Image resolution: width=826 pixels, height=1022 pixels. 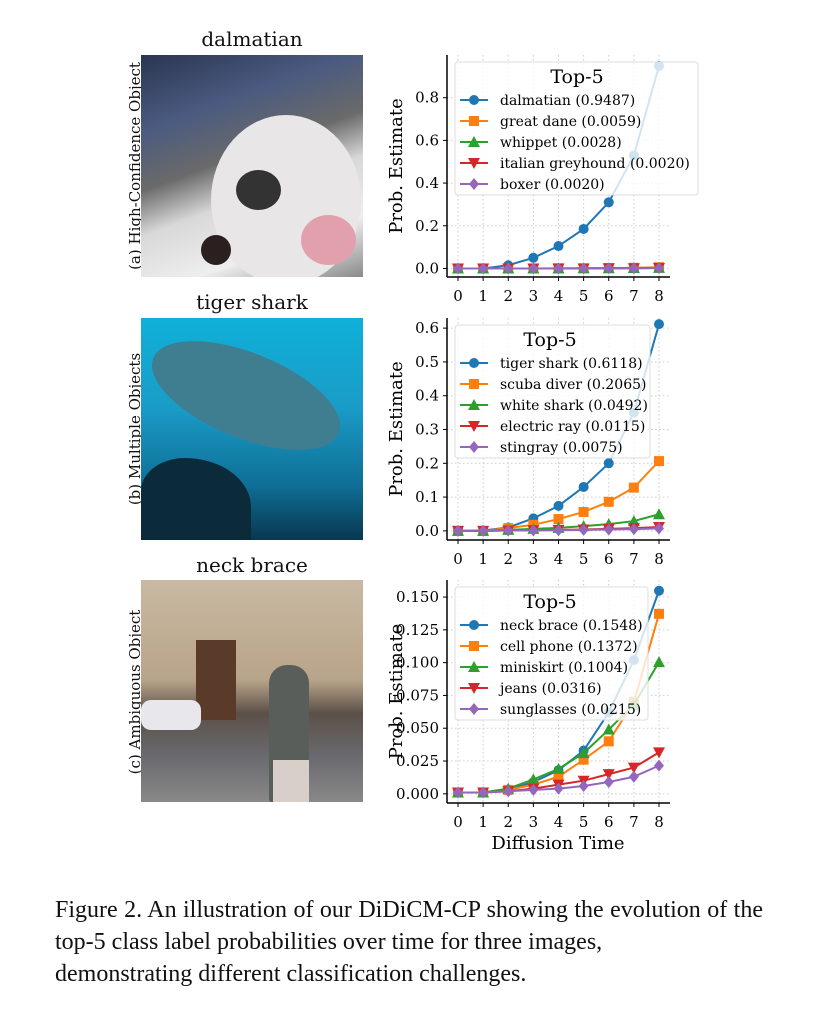 What do you see at coordinates (252, 166) in the screenshot?
I see `dalmatian-photo` at bounding box center [252, 166].